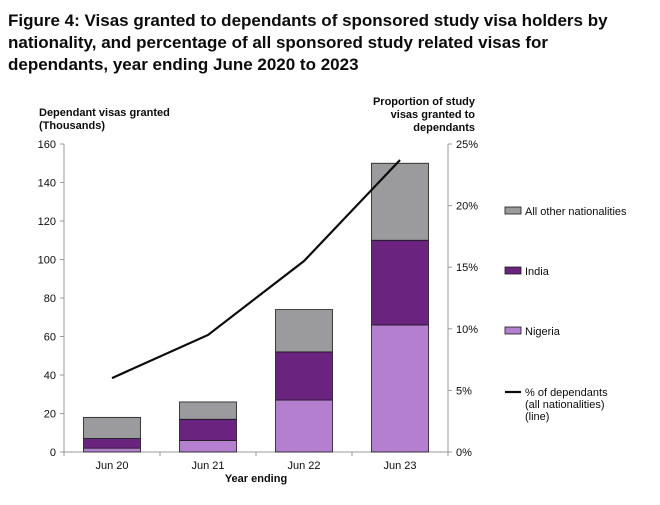 The height and width of the screenshot is (505, 660). I want to click on right-tick-label: 10%, so click(467, 330).